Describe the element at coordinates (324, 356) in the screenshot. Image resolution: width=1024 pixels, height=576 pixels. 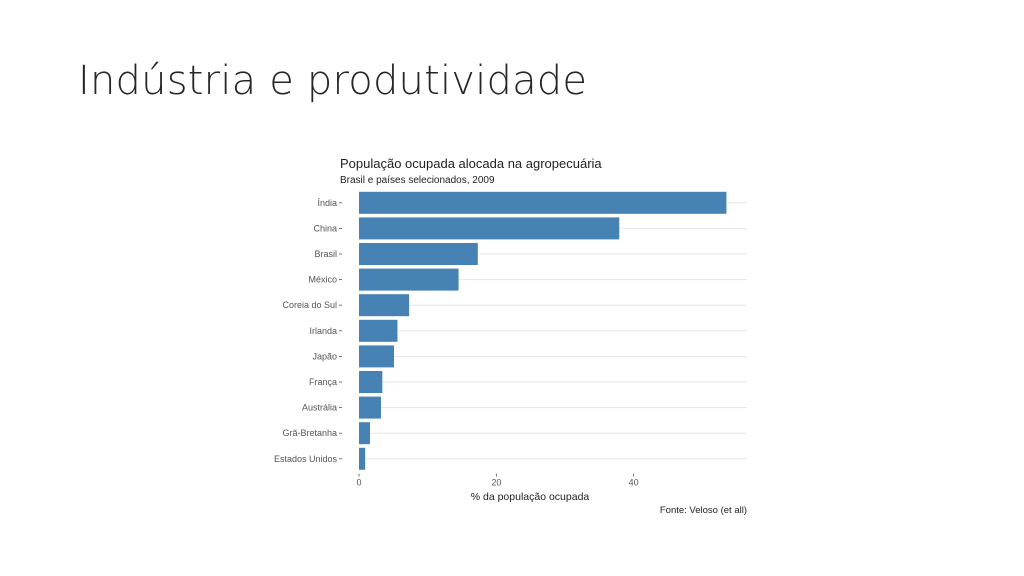
I see `y-tick-label: Japão` at that location.